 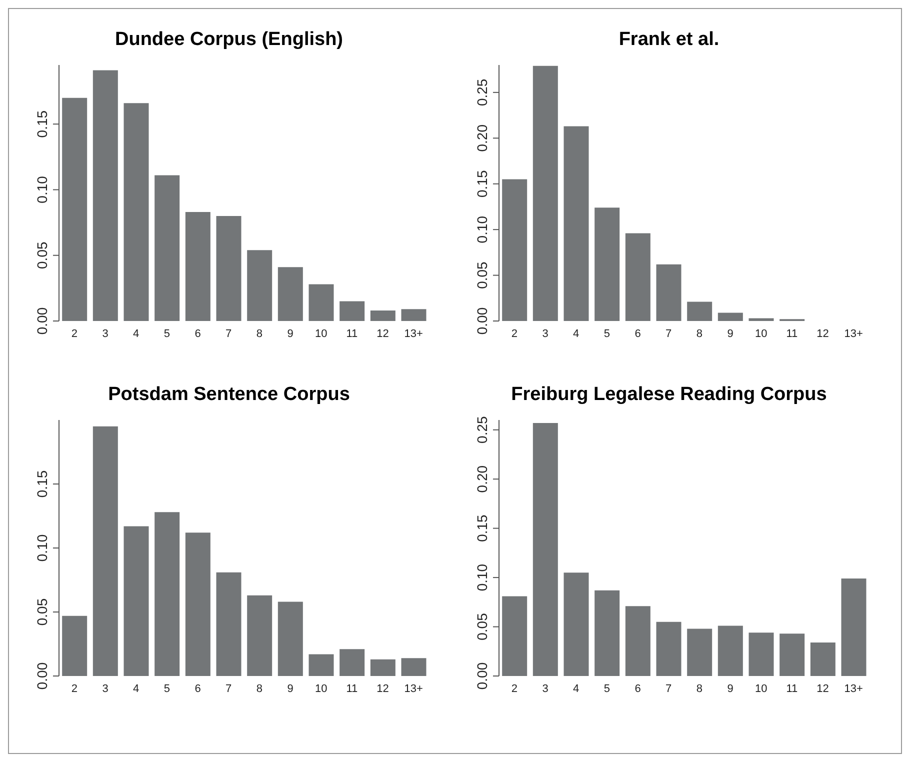 What do you see at coordinates (482, 92) in the screenshot?
I see `y-tick-label: 0.25` at bounding box center [482, 92].